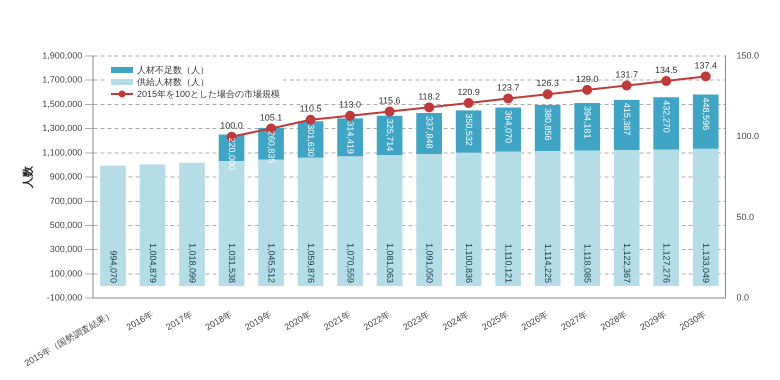 Image resolution: width=780 pixels, height=380 pixels. I want to click on x-tick-label: 2024年, so click(455, 320).